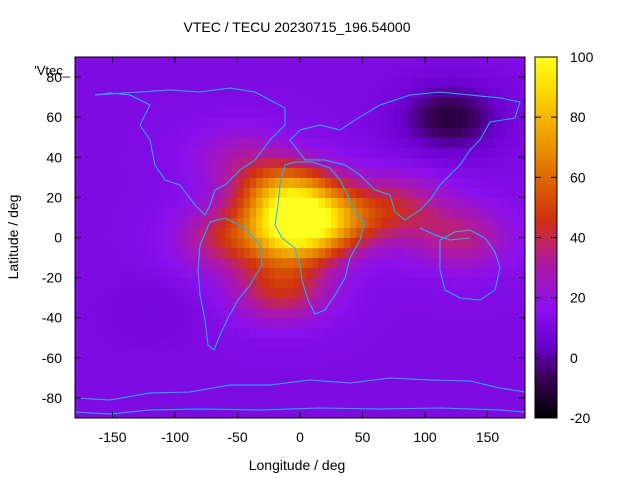  Describe the element at coordinates (52, 70) in the screenshot. I see `legend-key-label: 'Vtec_` at that location.